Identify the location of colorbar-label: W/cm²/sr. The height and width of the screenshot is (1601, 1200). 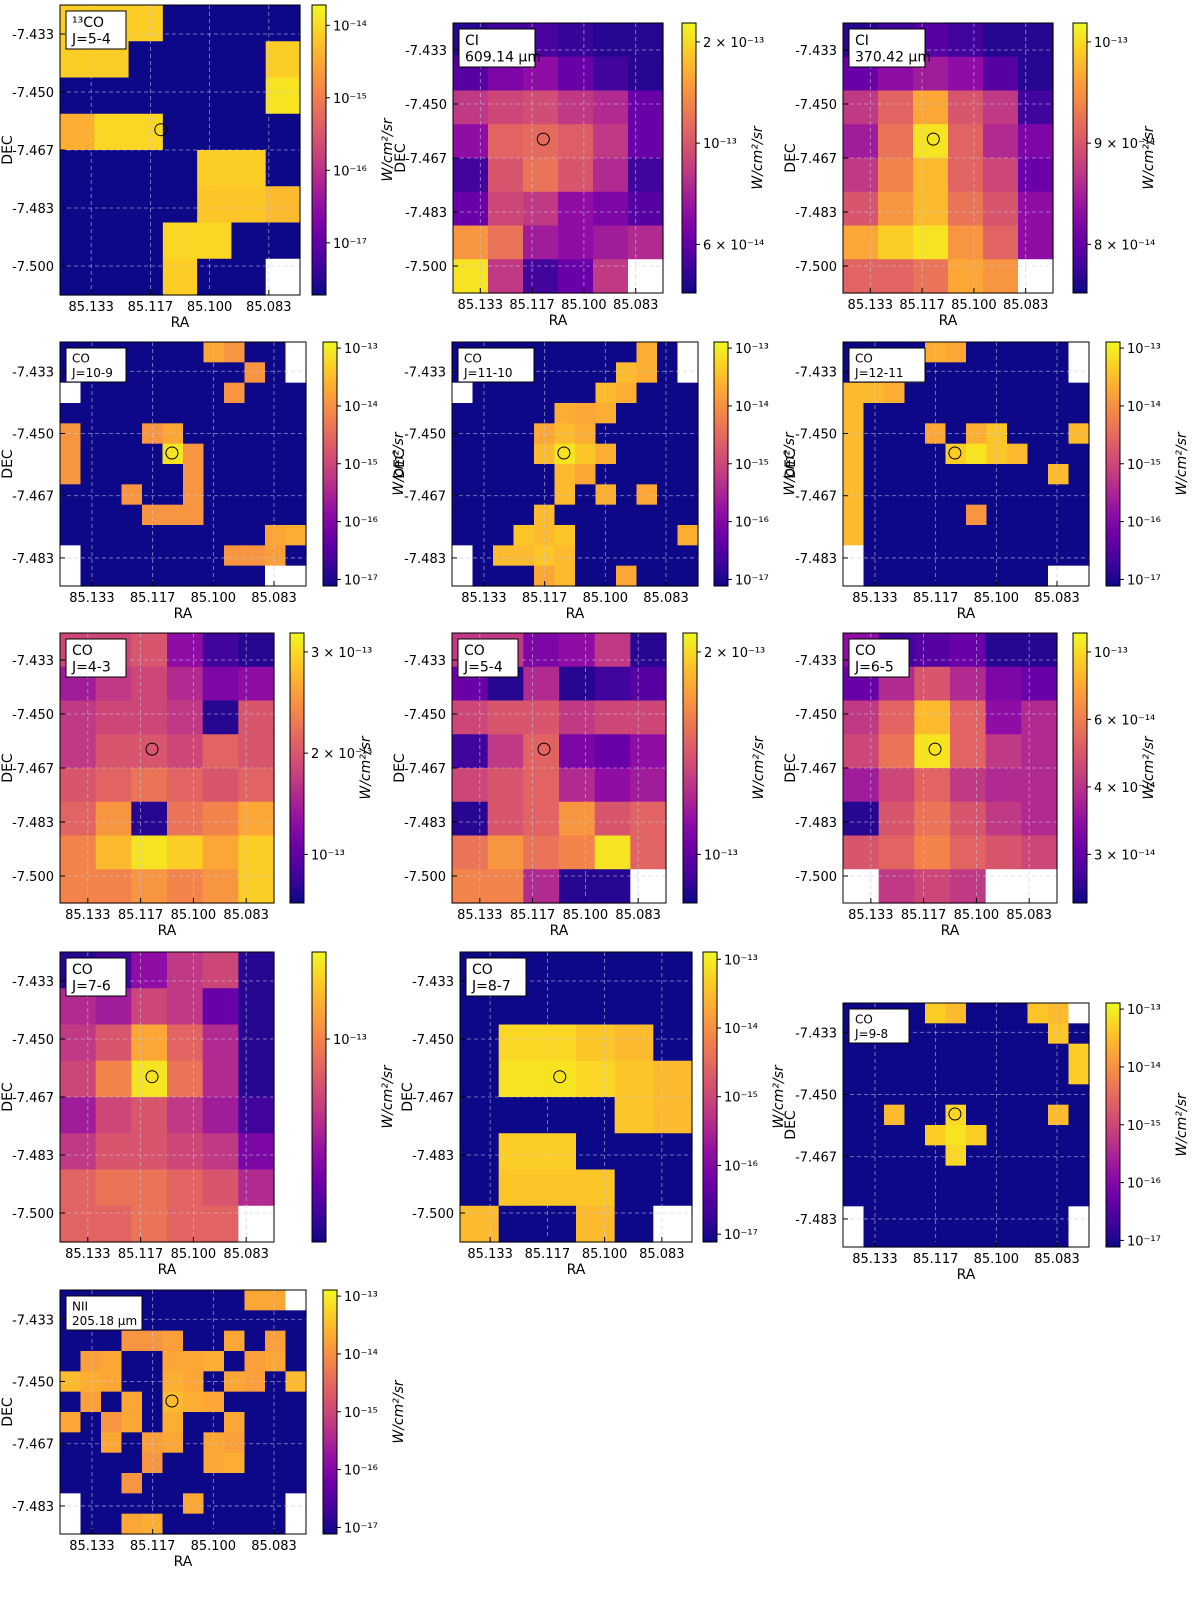
(1149, 767).